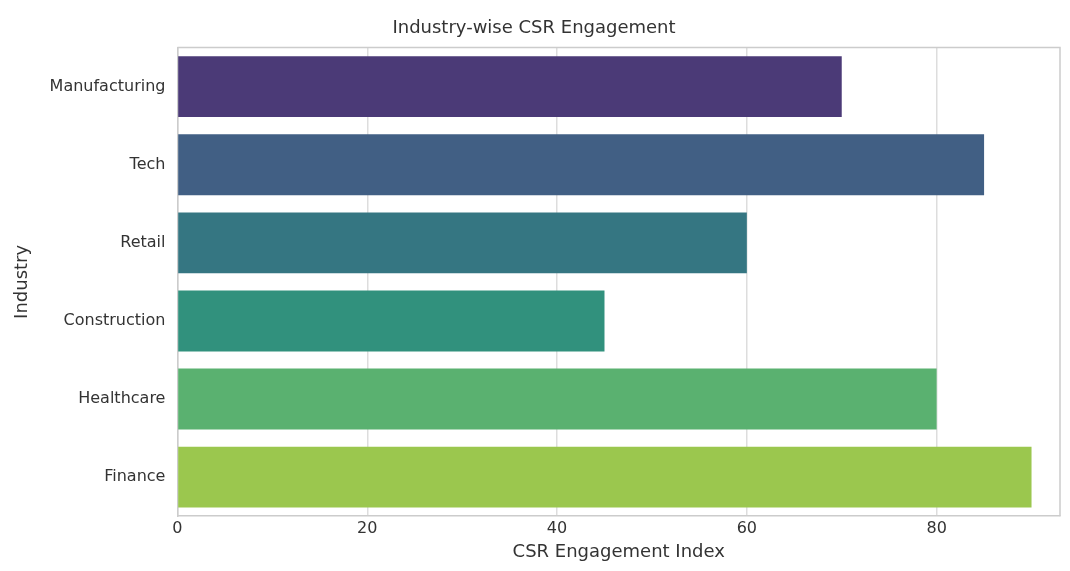  What do you see at coordinates (367, 527) in the screenshot?
I see `x-tick-label: 20` at bounding box center [367, 527].